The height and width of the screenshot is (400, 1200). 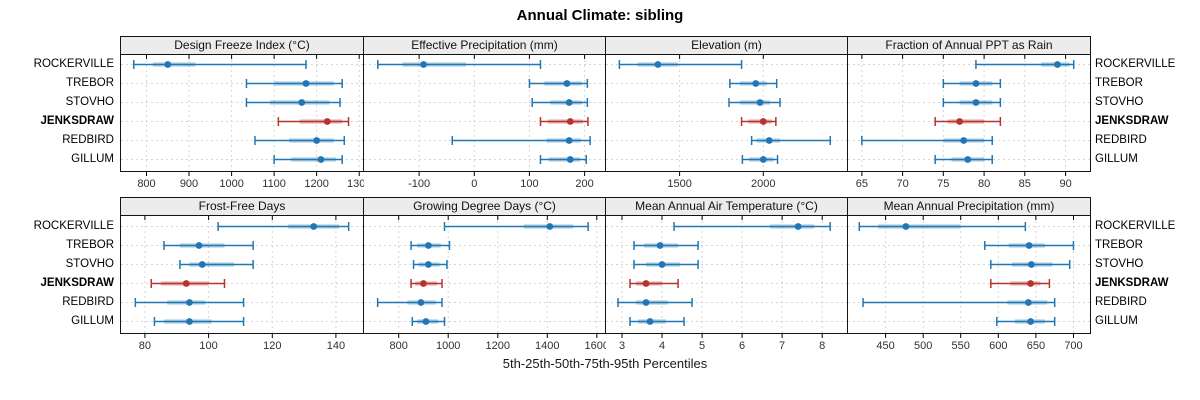 I want to click on tick-label: 6, so click(x=742, y=346).